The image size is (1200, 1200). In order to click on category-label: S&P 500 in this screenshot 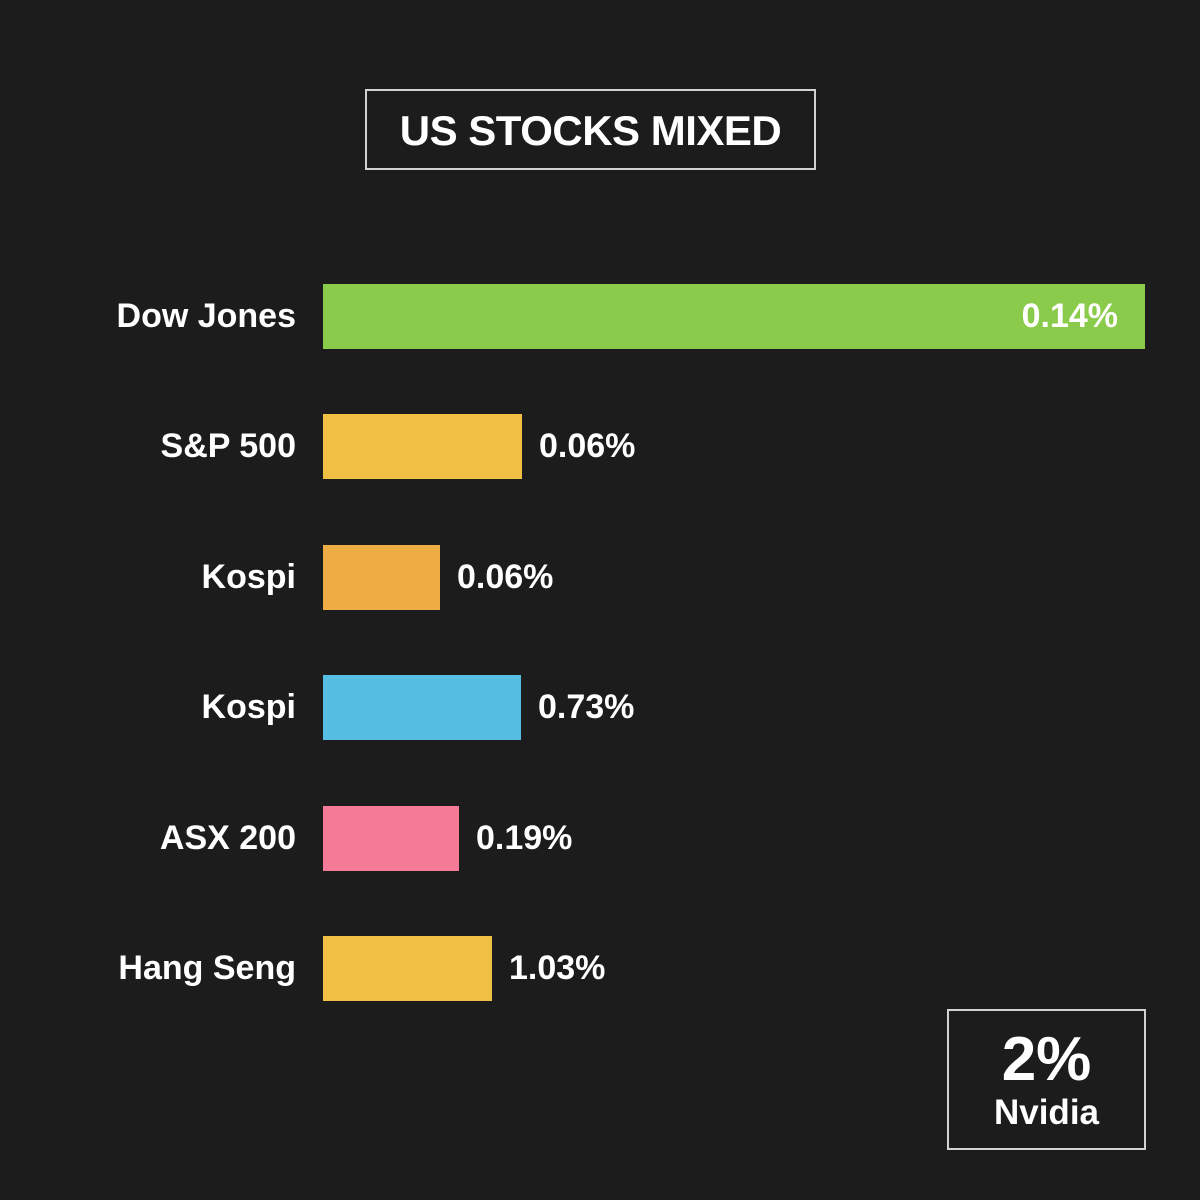, I will do `click(228, 446)`.